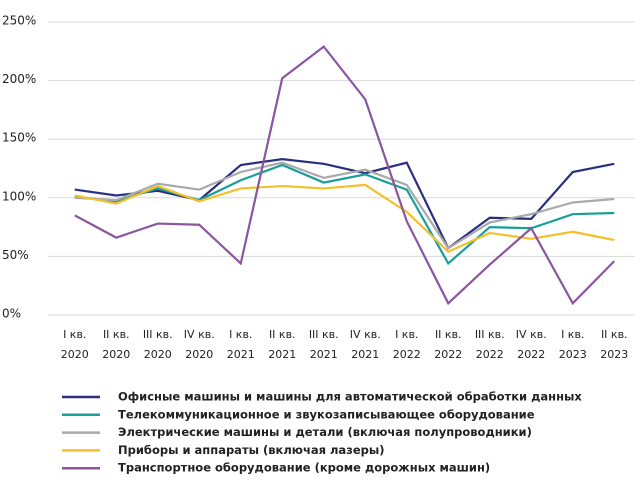 This screenshot has height=480, width=635. Describe the element at coordinates (19, 21) in the screenshot. I see `y-tick-label: 250%` at that location.